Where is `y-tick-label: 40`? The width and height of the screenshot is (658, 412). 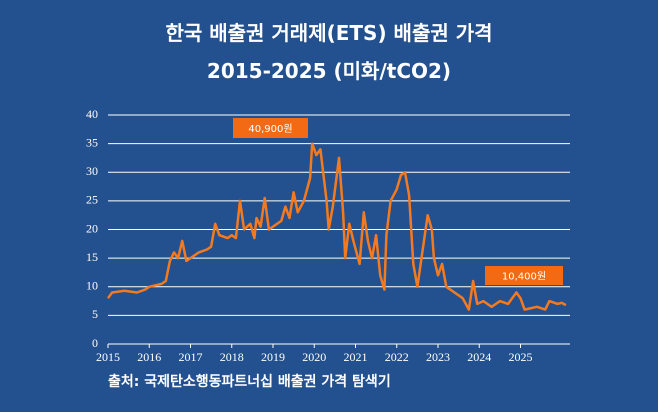 y-tick-label: 40 is located at coordinates (92, 114).